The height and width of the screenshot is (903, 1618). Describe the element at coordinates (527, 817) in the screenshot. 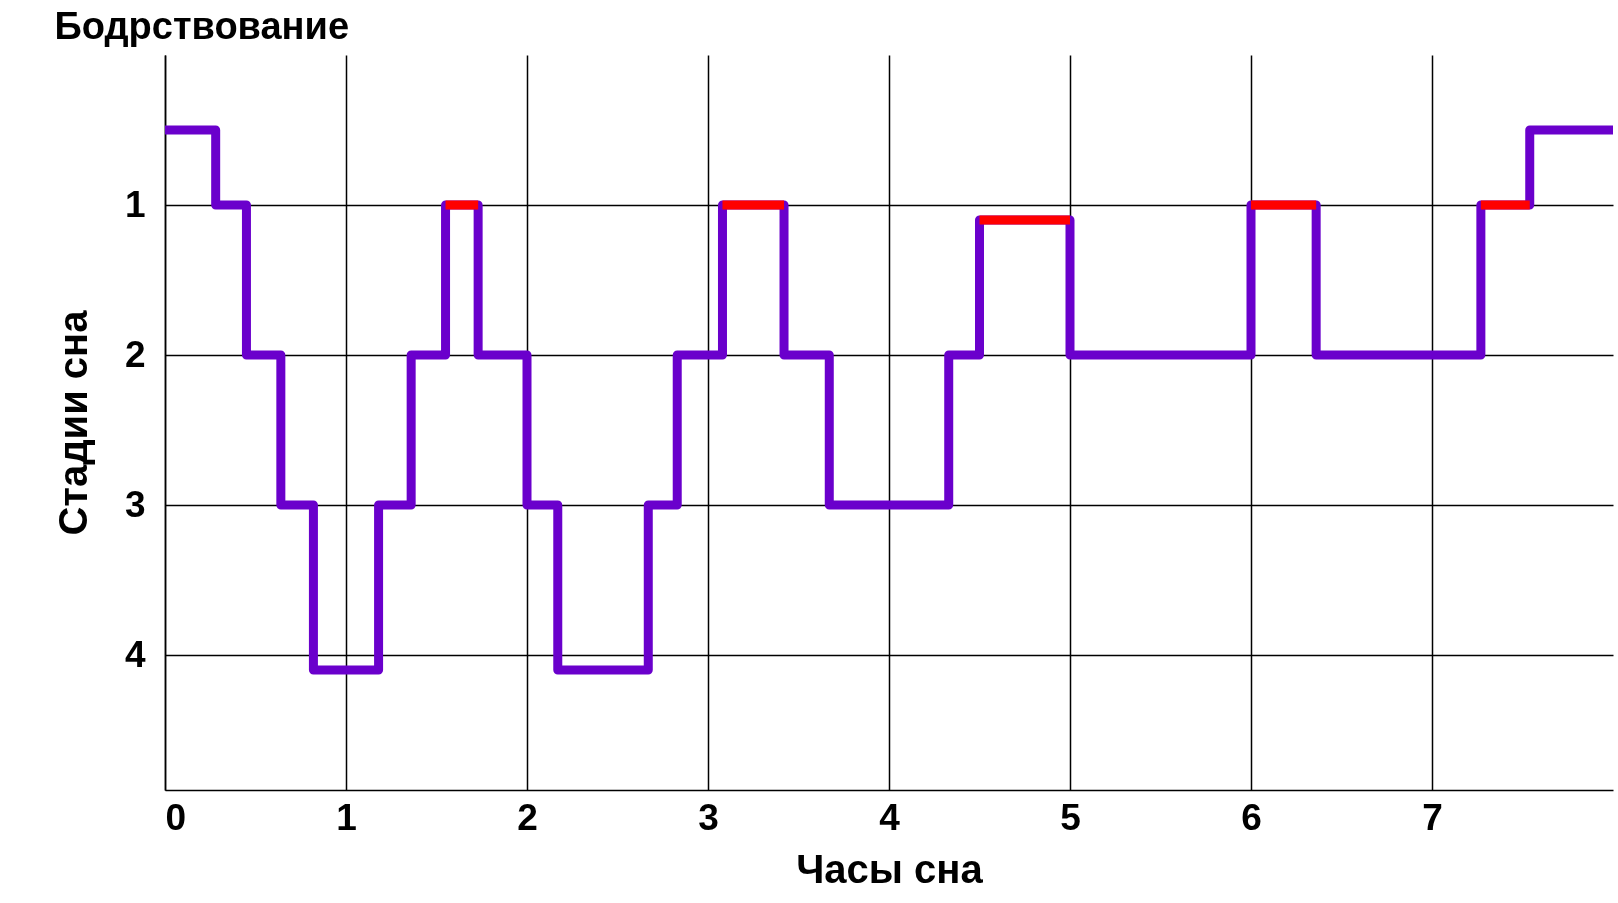

I see `x-tick-label: 2` at that location.